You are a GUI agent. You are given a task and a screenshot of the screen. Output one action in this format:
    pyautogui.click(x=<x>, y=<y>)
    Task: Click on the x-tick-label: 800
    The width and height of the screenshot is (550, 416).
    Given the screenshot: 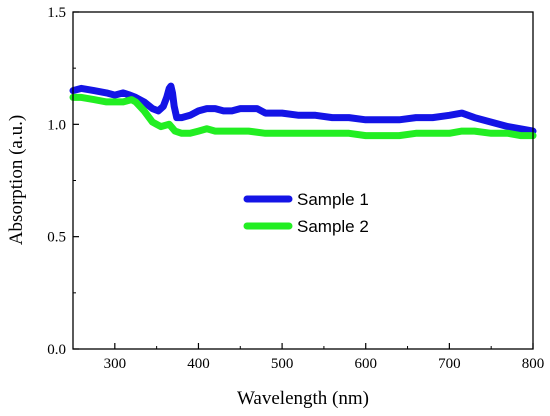 What is the action you would take?
    pyautogui.click(x=533, y=364)
    